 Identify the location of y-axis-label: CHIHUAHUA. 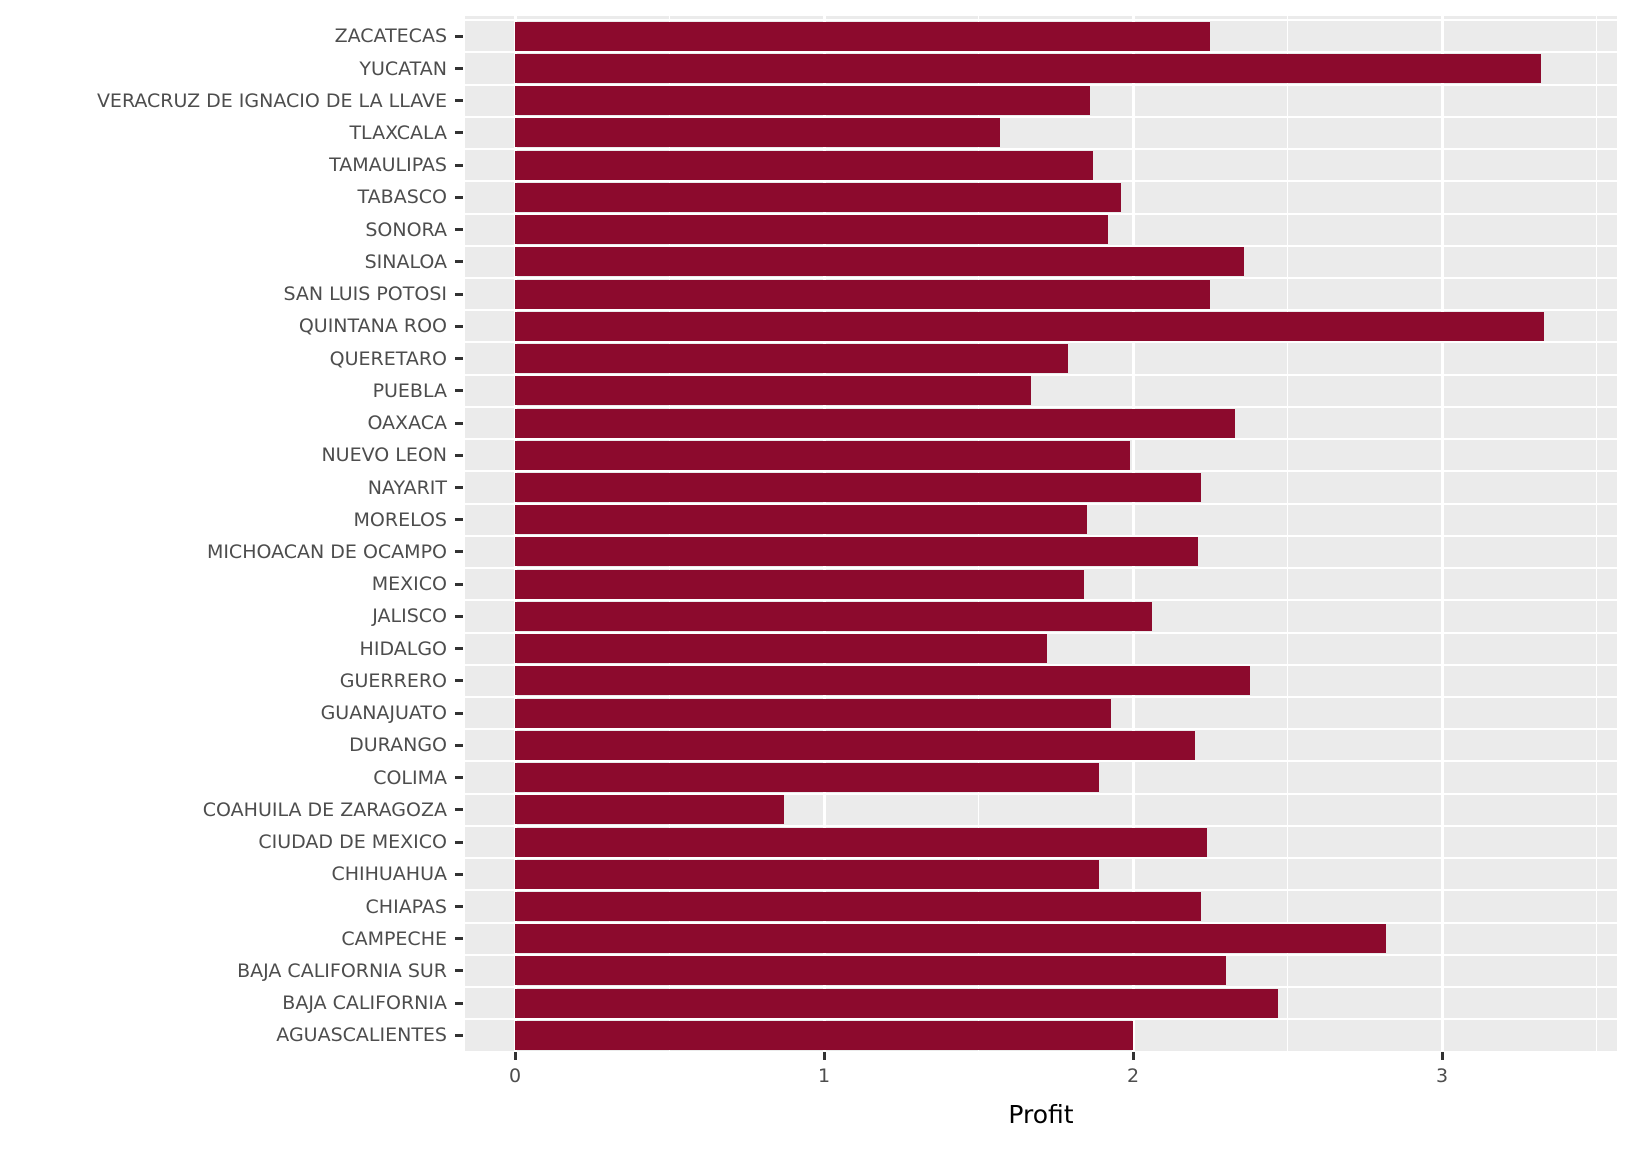
(389, 874).